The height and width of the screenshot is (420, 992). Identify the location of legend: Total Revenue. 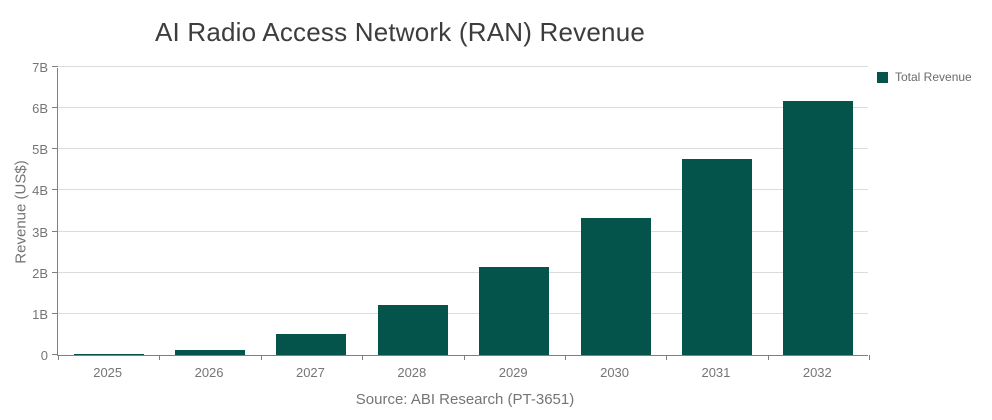
(924, 77).